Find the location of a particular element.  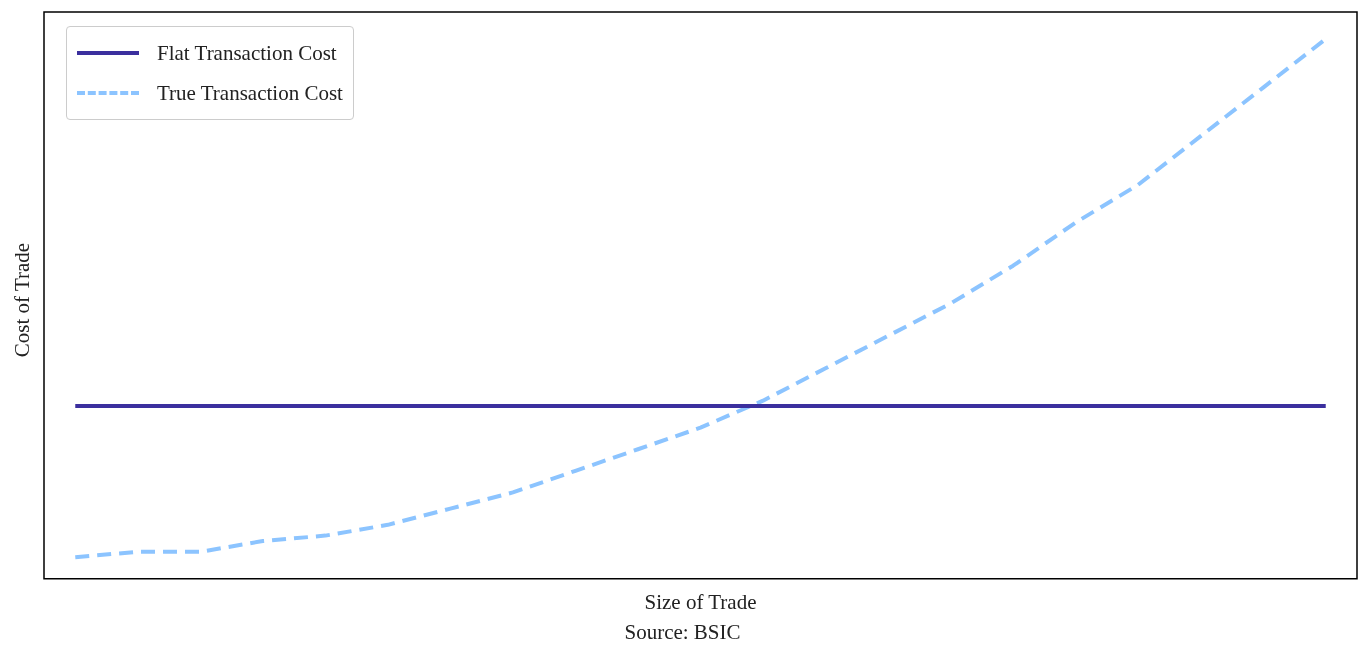

source-note: Source: BSIC is located at coordinates (682, 632).